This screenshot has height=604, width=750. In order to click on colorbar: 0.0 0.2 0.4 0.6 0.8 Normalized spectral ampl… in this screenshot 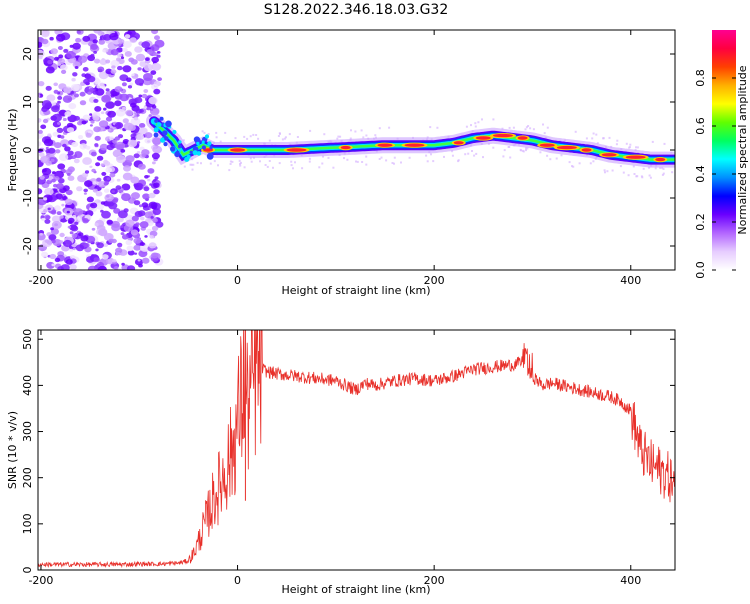, I will do `click(721, 154)`.